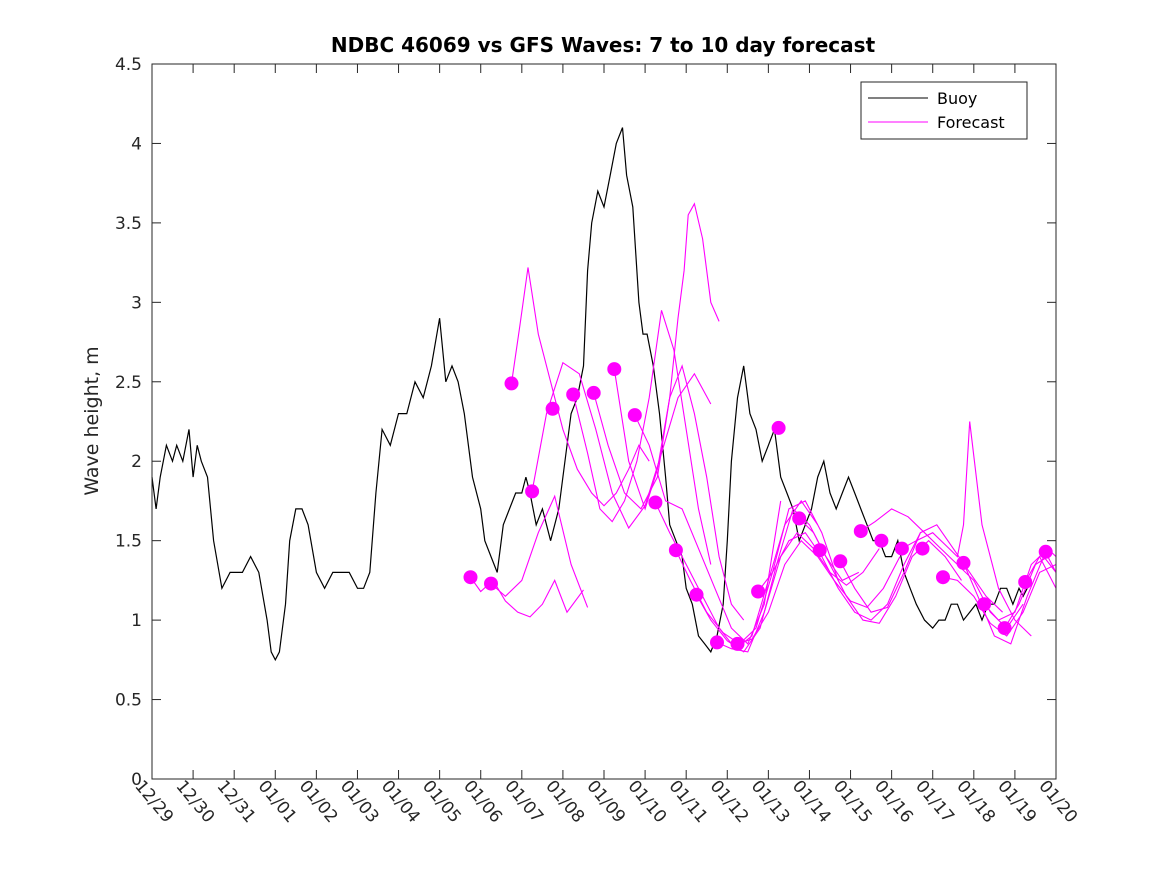 Image resolution: width=1167 pixels, height=875 pixels. What do you see at coordinates (128, 224) in the screenshot?
I see `y-tick-label: 3.5` at bounding box center [128, 224].